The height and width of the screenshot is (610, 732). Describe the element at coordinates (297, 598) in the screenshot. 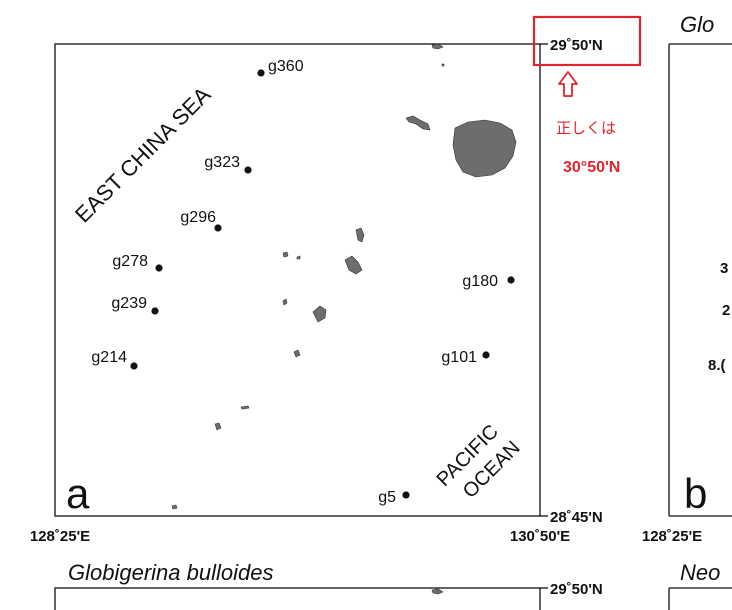

I see `lower-panel-frame` at that location.